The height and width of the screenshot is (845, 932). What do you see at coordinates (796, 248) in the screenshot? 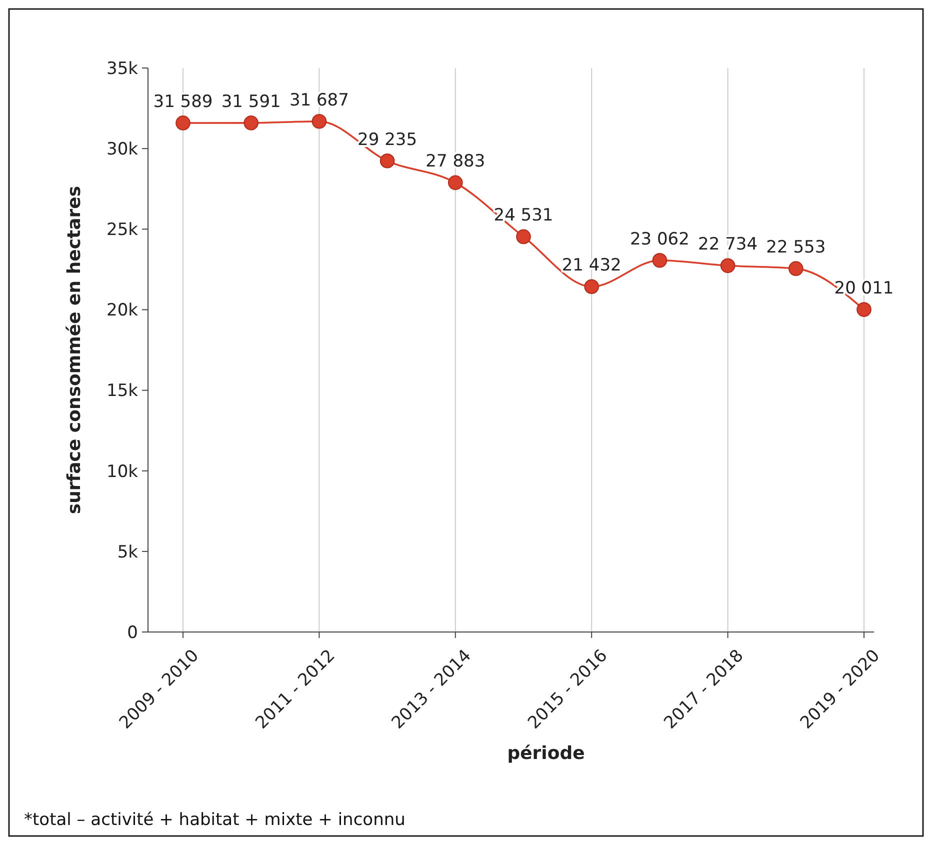
I see `data-label: 22 553` at bounding box center [796, 248].